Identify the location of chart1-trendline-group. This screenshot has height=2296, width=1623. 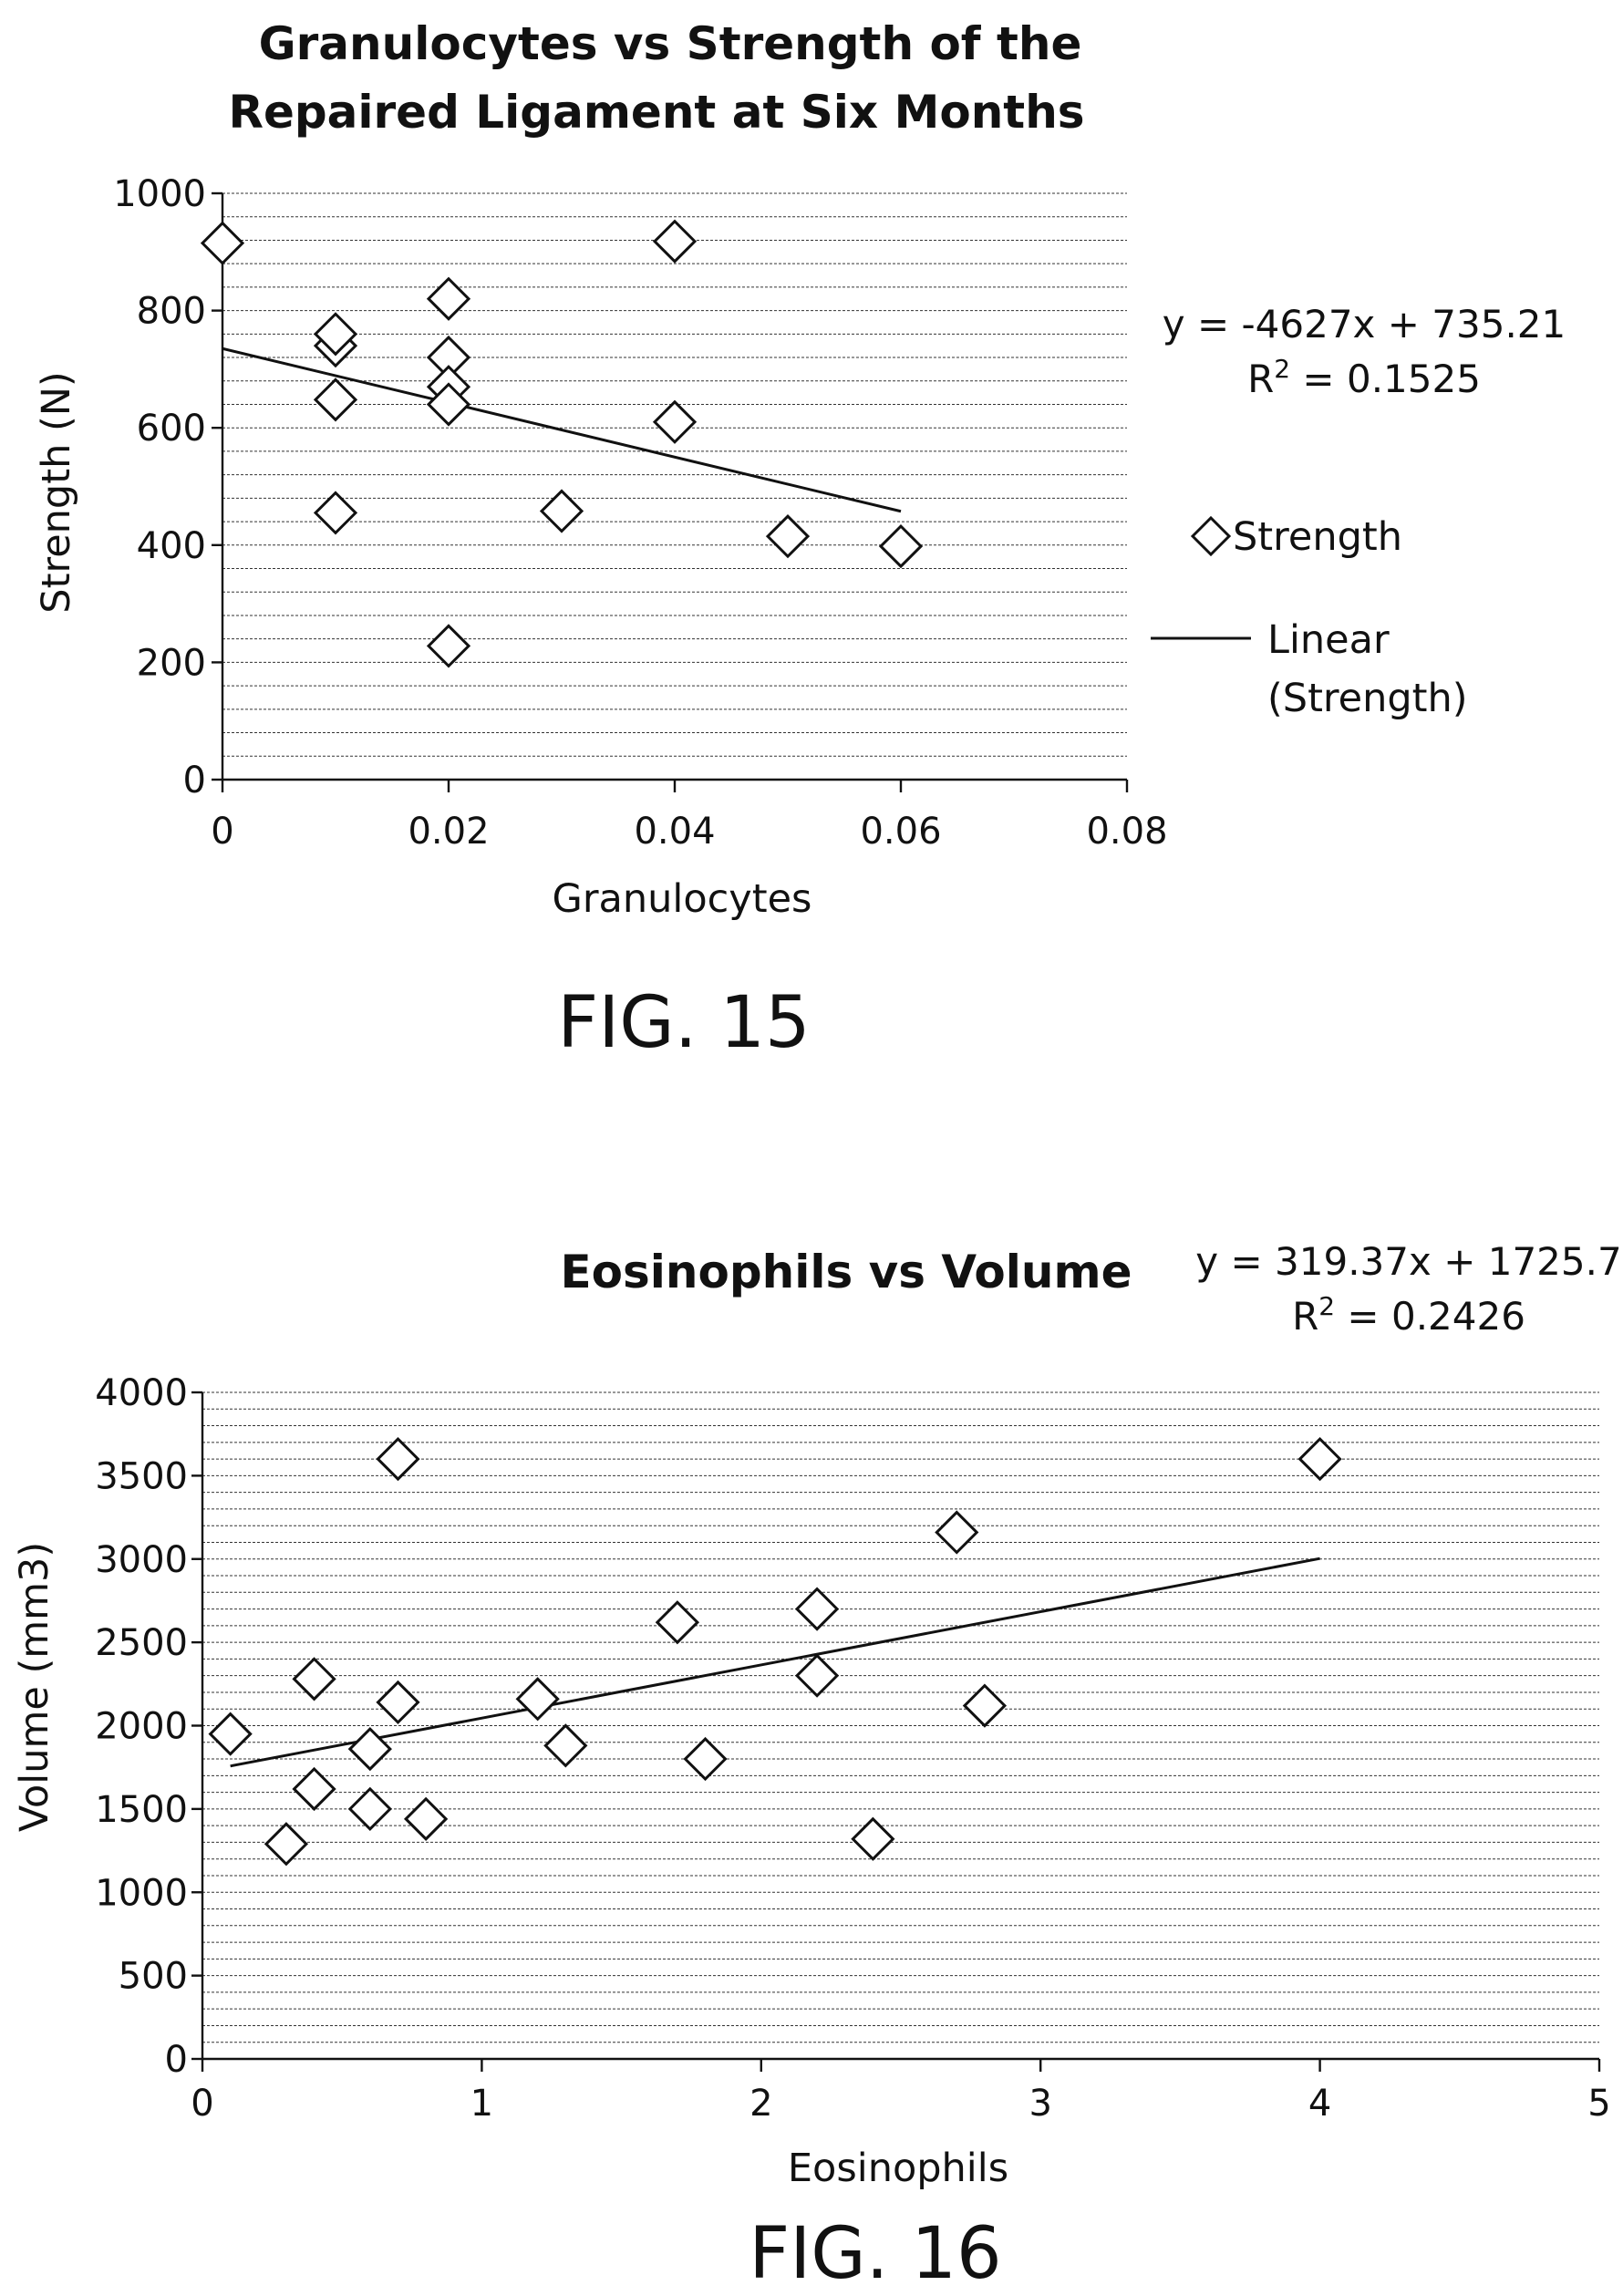
(562, 429).